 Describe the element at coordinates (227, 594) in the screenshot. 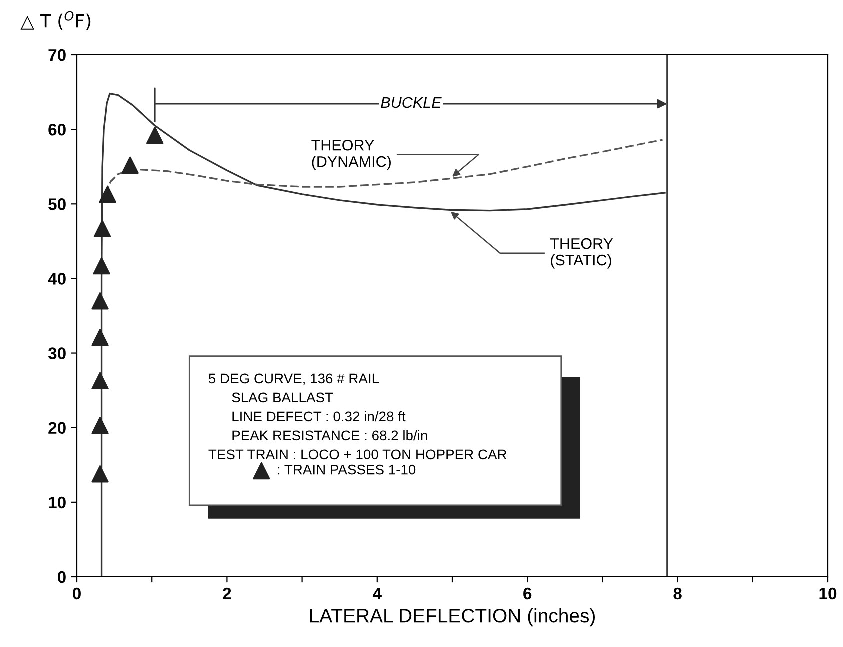

I see `x-tick-label: 2` at that location.